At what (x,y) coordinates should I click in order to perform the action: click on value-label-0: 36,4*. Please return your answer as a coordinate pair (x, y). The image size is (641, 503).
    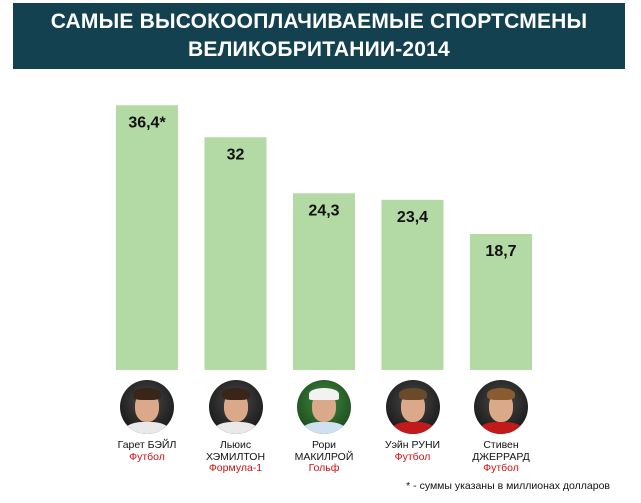
    Looking at the image, I should click on (147, 122).